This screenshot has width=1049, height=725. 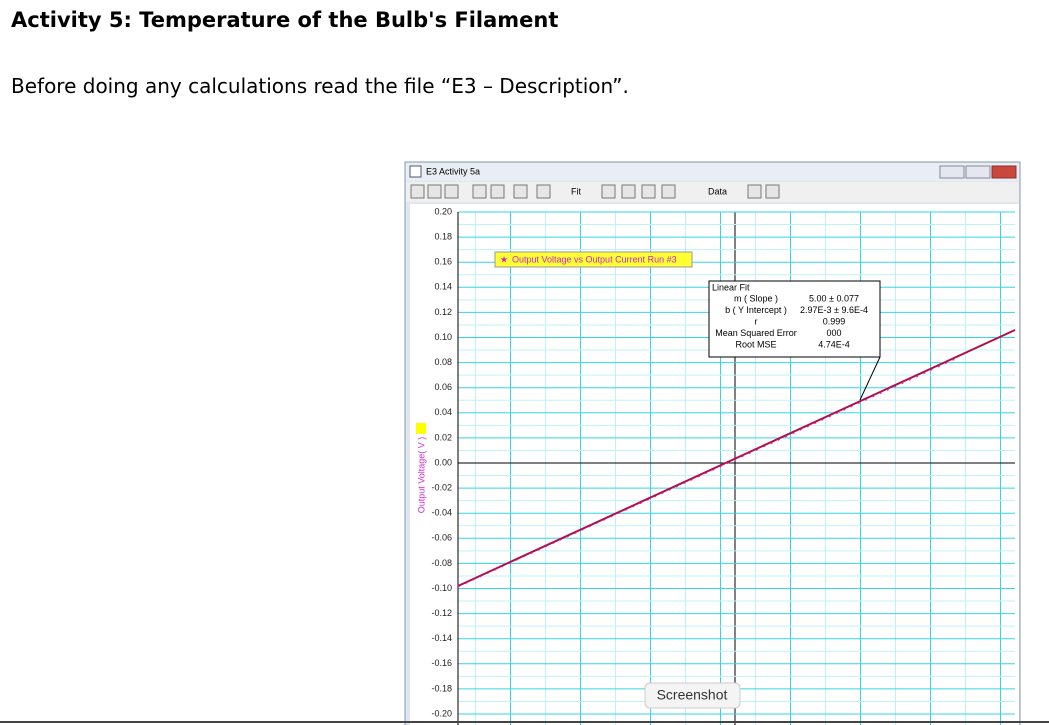 What do you see at coordinates (834, 310) in the screenshot?
I see `fit-row-value: 2.97E-3 ± 9.6E-4` at bounding box center [834, 310].